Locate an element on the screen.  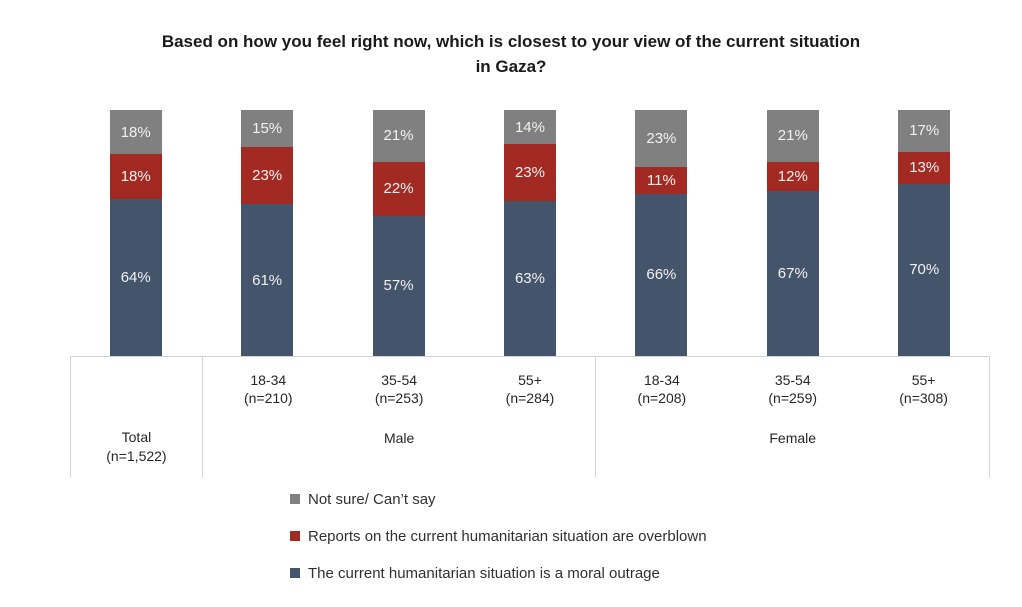
bar-segment: 22% is located at coordinates (398, 188).